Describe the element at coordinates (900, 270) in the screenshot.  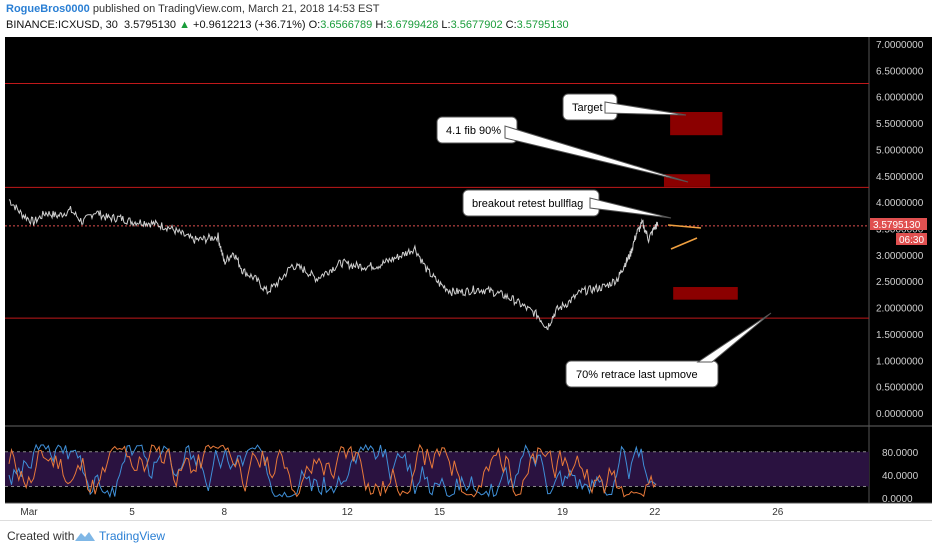
I see `price-scale-background` at that location.